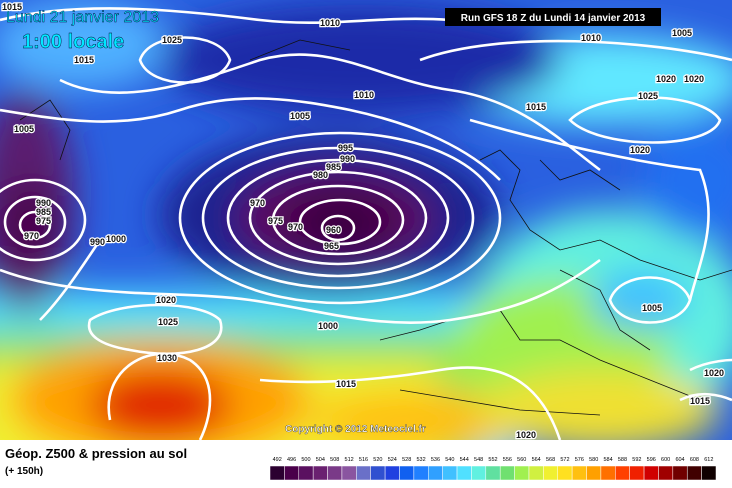 The width and height of the screenshot is (732, 488). What do you see at coordinates (593, 460) in the screenshot?
I see `colorbar-tick-label: 580` at bounding box center [593, 460].